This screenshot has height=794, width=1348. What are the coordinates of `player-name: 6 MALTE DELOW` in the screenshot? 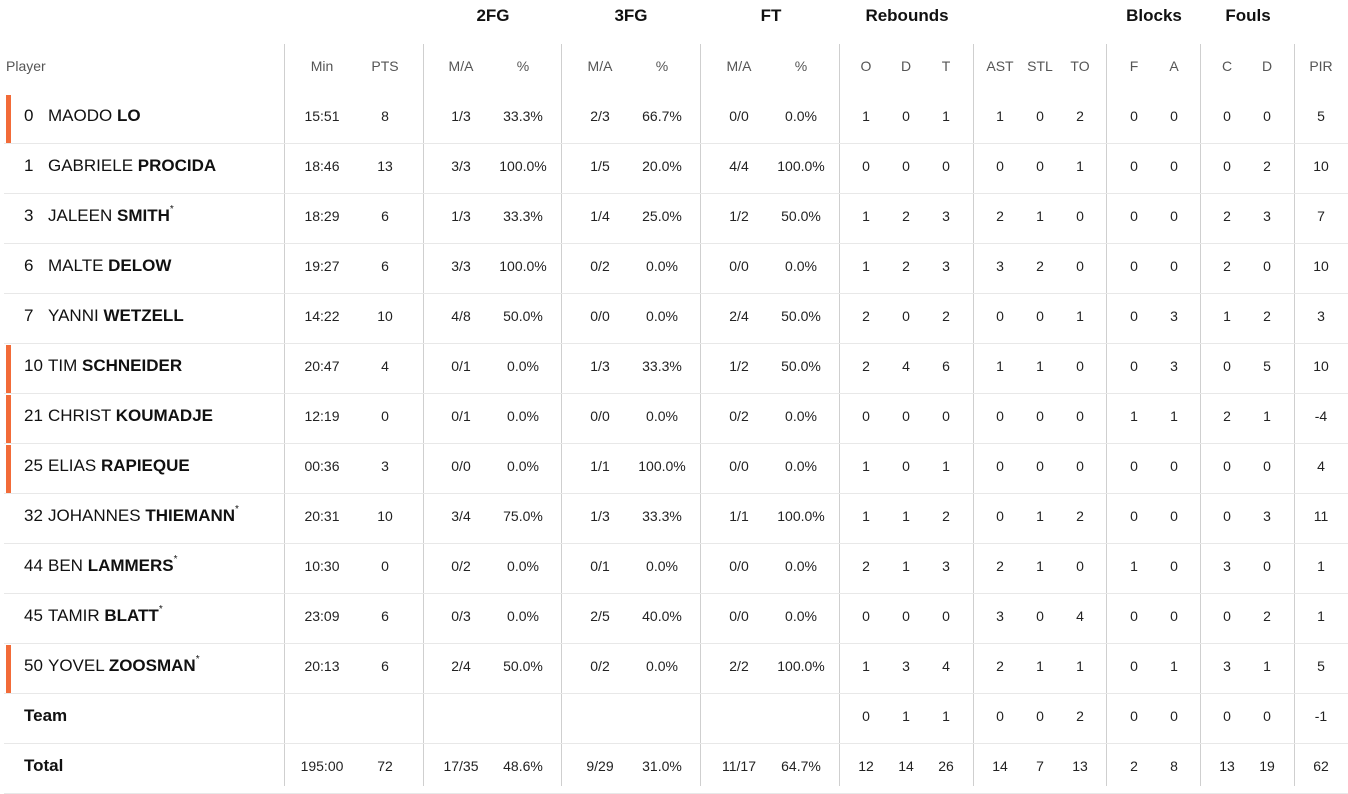 It's located at (97, 266).